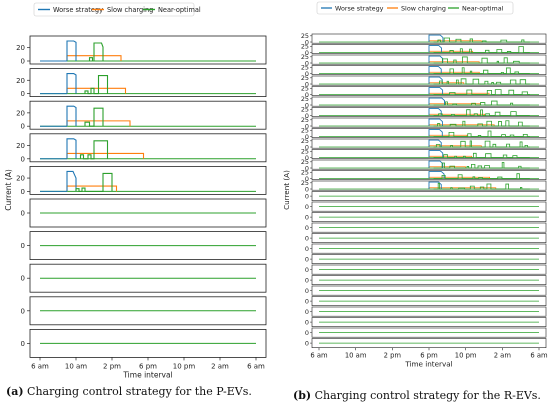 This screenshot has height=410, width=550. What do you see at coordinates (415, 8) in the screenshot?
I see `legend-b-box` at bounding box center [415, 8].